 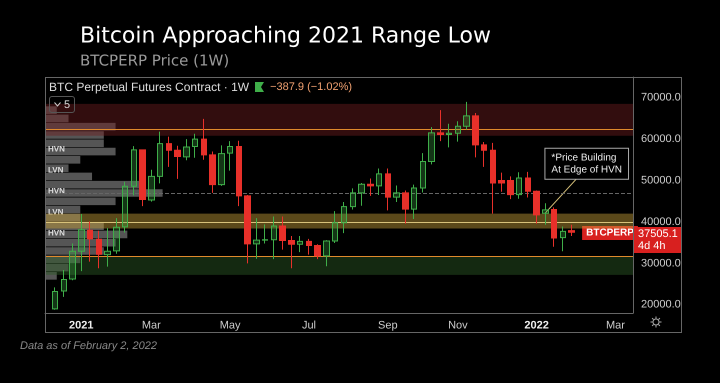 What do you see at coordinates (661, 180) in the screenshot?
I see `y-tick-label: 50000.0` at bounding box center [661, 180].